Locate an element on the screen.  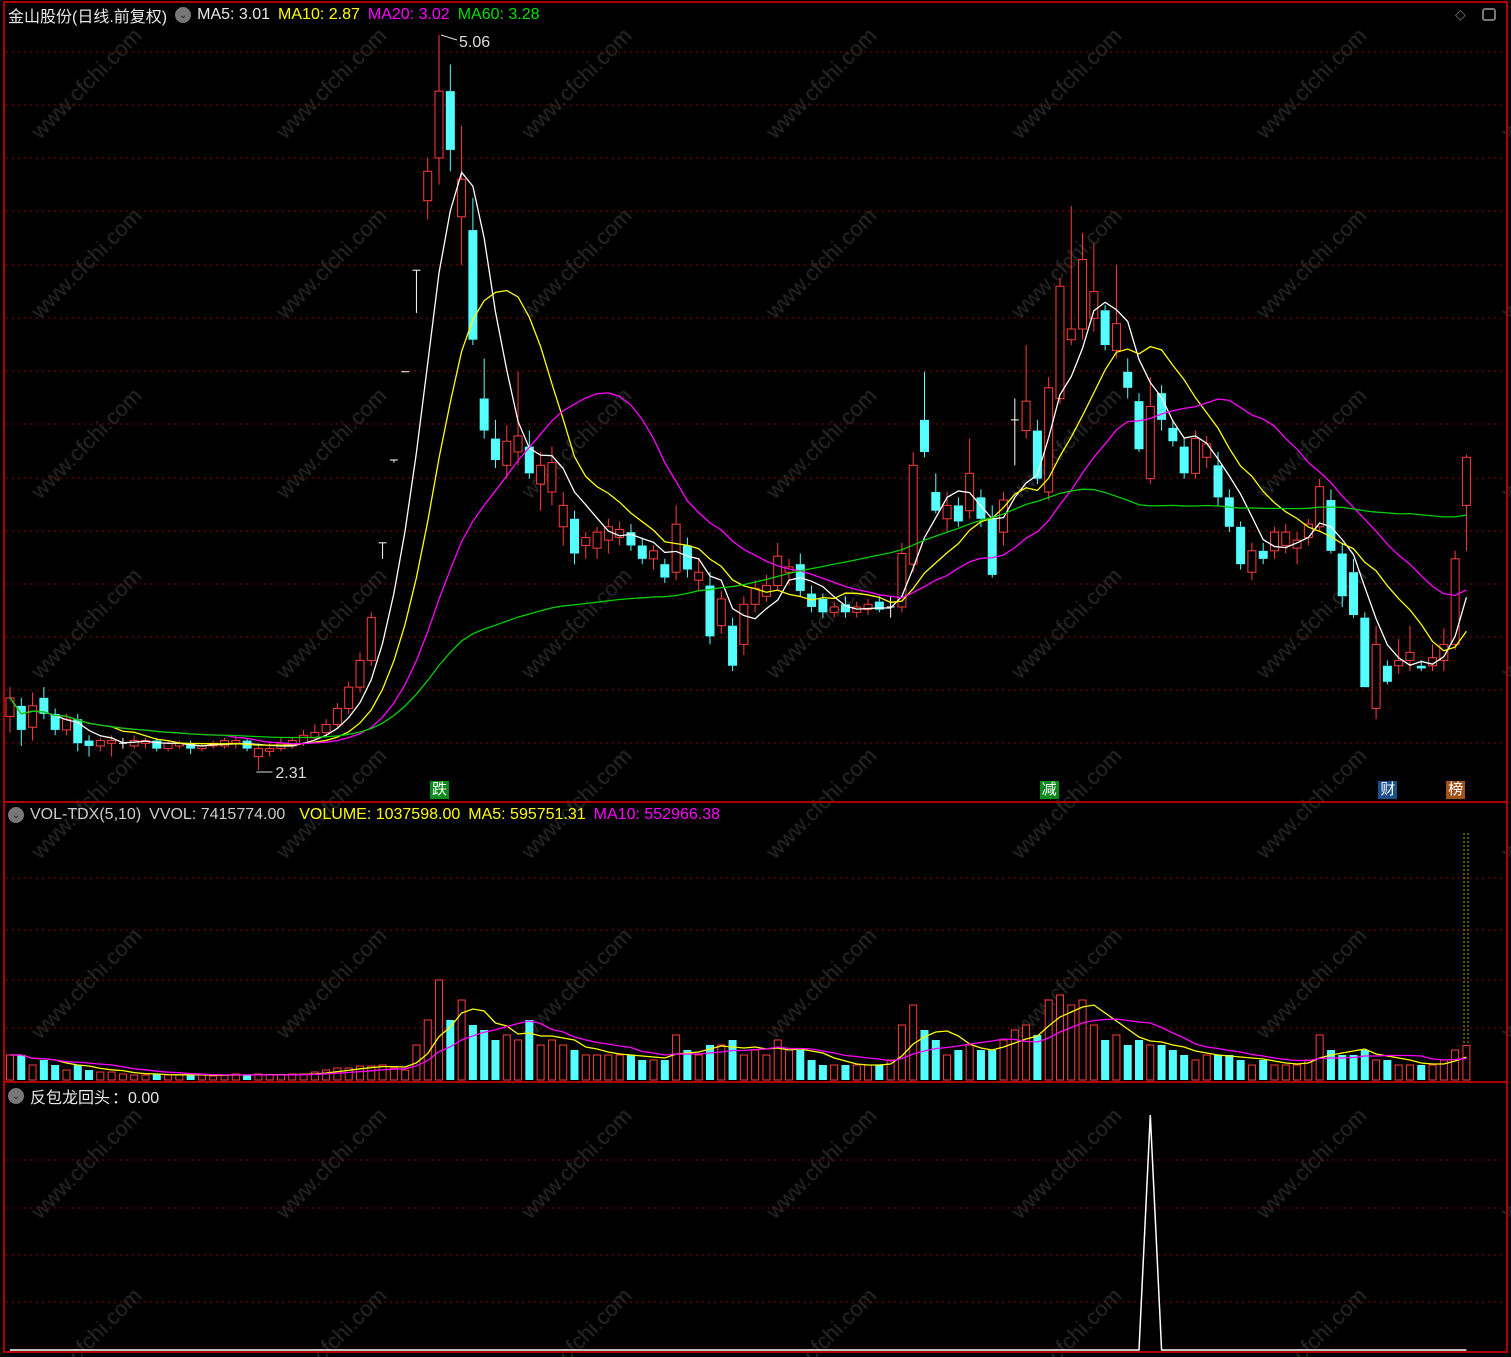
event-tag-ranking: 榜 is located at coordinates (1456, 790).